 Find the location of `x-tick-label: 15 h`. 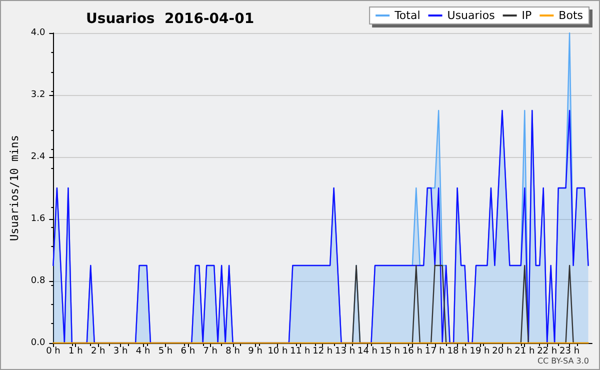

x-tick-label: 15 h is located at coordinates (390, 351).